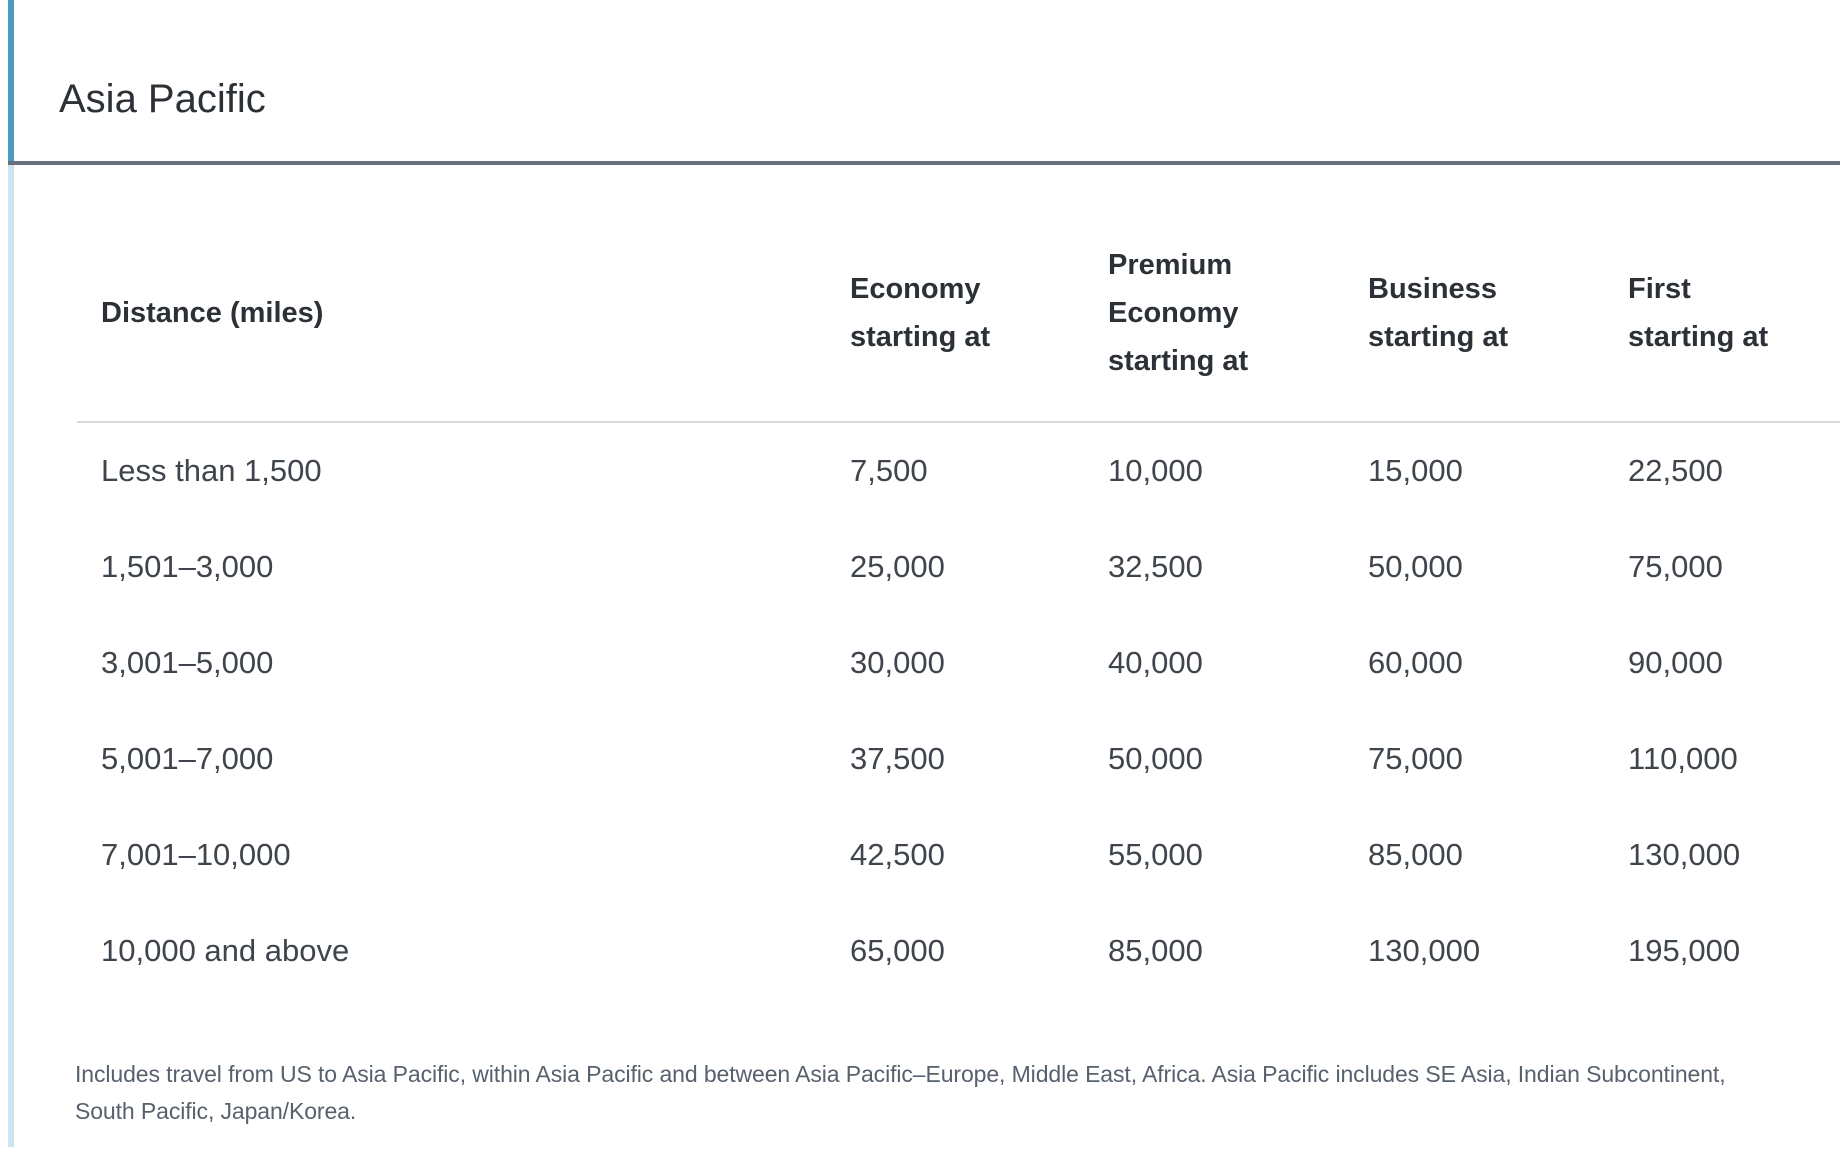 This screenshot has height=1150, width=1840. What do you see at coordinates (187, 758) in the screenshot?
I see `distance-cell: 5,001–7,000` at bounding box center [187, 758].